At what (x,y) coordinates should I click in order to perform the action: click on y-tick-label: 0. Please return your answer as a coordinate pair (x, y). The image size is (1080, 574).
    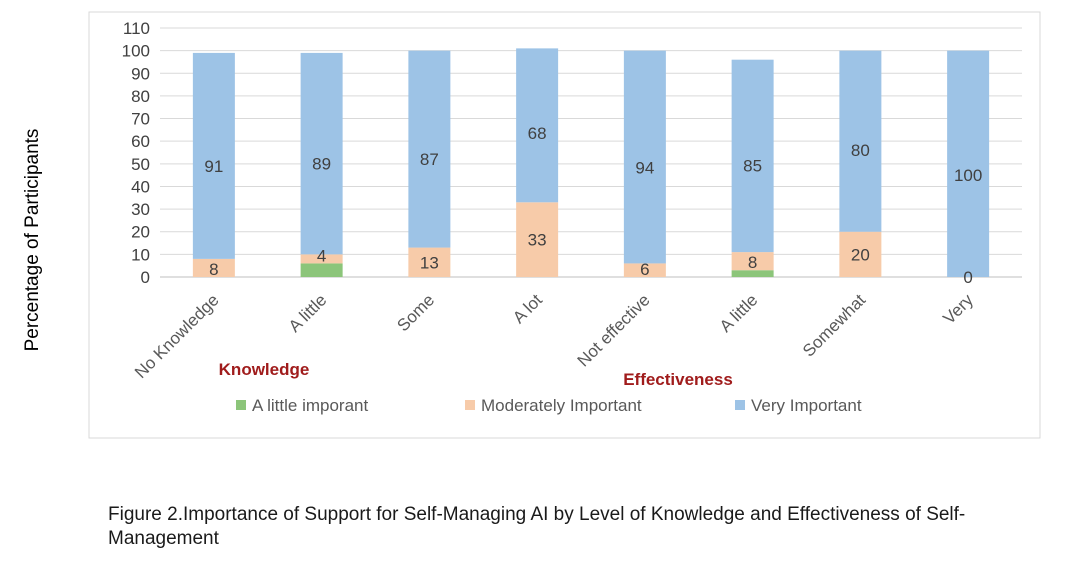
    Looking at the image, I should click on (145, 277).